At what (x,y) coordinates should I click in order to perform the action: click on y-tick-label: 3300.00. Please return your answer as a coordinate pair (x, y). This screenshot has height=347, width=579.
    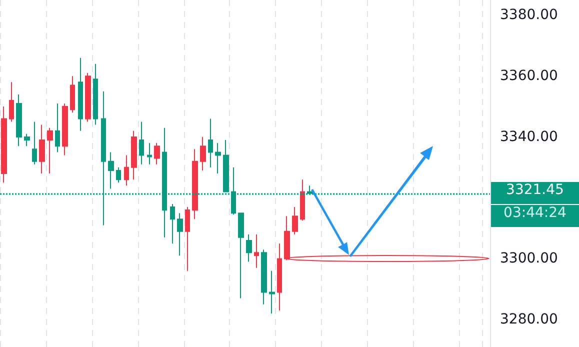
    Looking at the image, I should click on (529, 258).